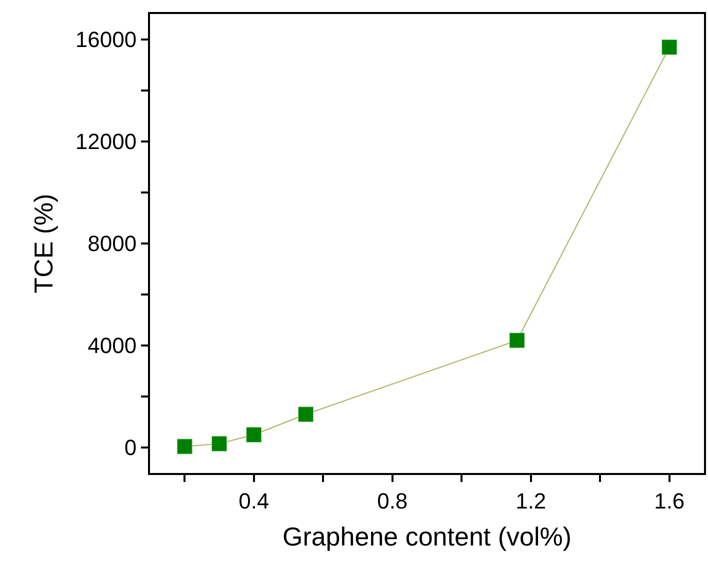 This screenshot has height=573, width=708. I want to click on y-tick-label: 0, so click(130, 447).